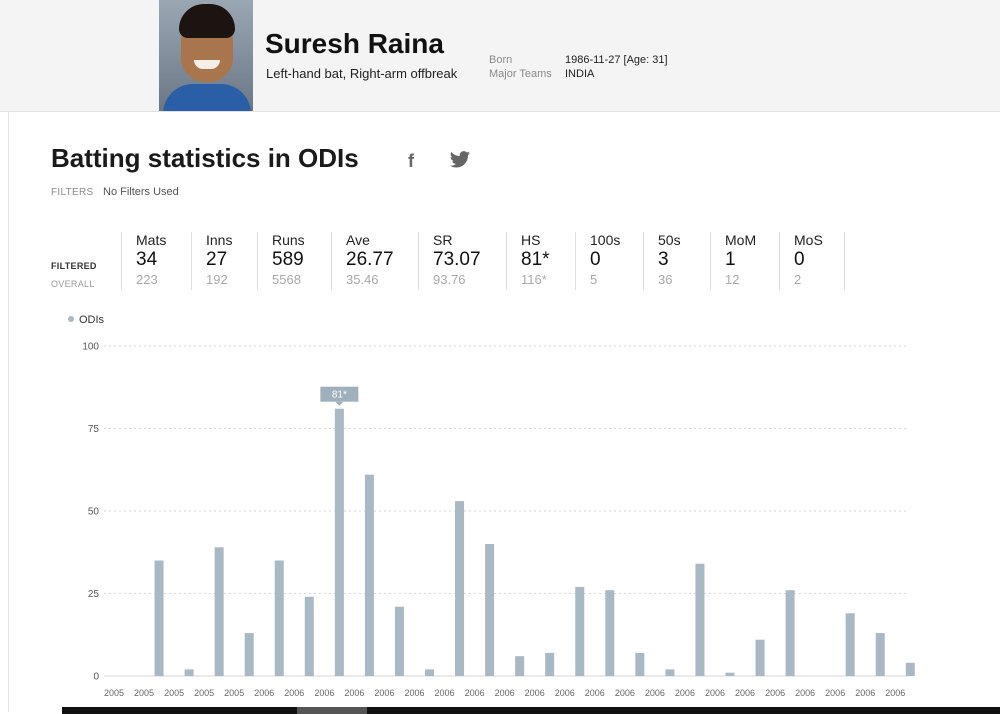  I want to click on stat-filtered-value: 81*, so click(535, 259).